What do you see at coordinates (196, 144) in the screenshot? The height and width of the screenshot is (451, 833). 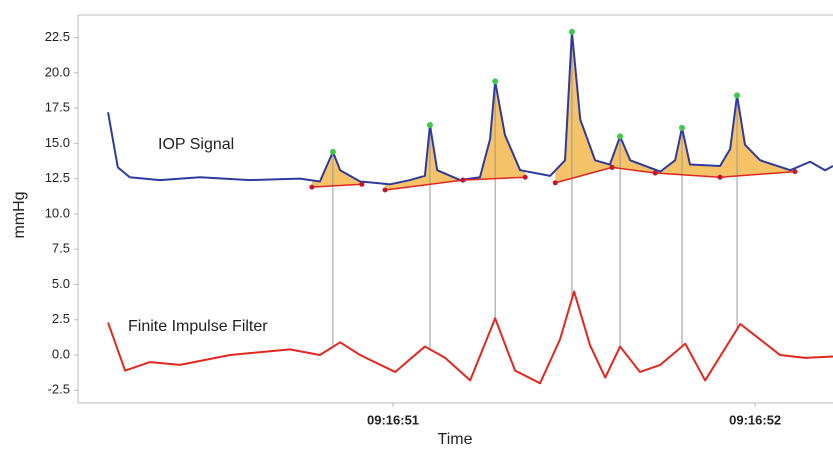 I see `legend-entry: IOP Signal` at bounding box center [196, 144].